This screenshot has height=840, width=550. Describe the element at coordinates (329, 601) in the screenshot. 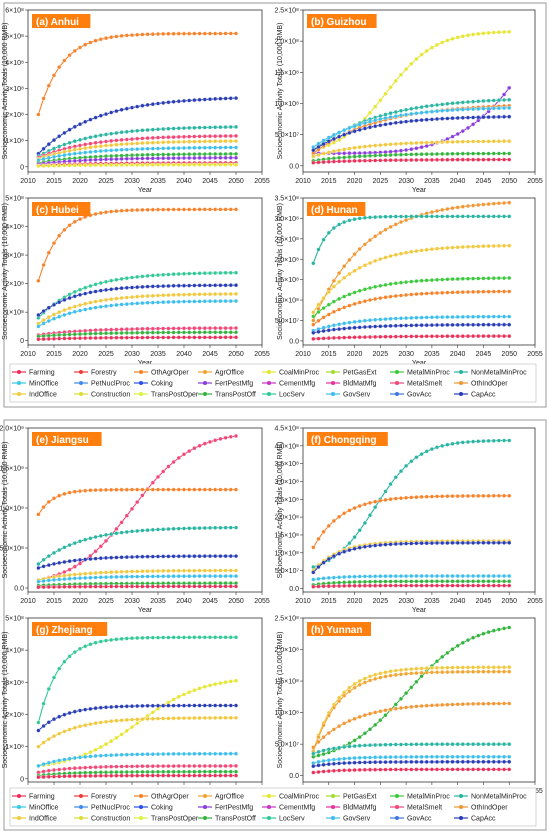

I see `x-tick-label: 2015` at that location.